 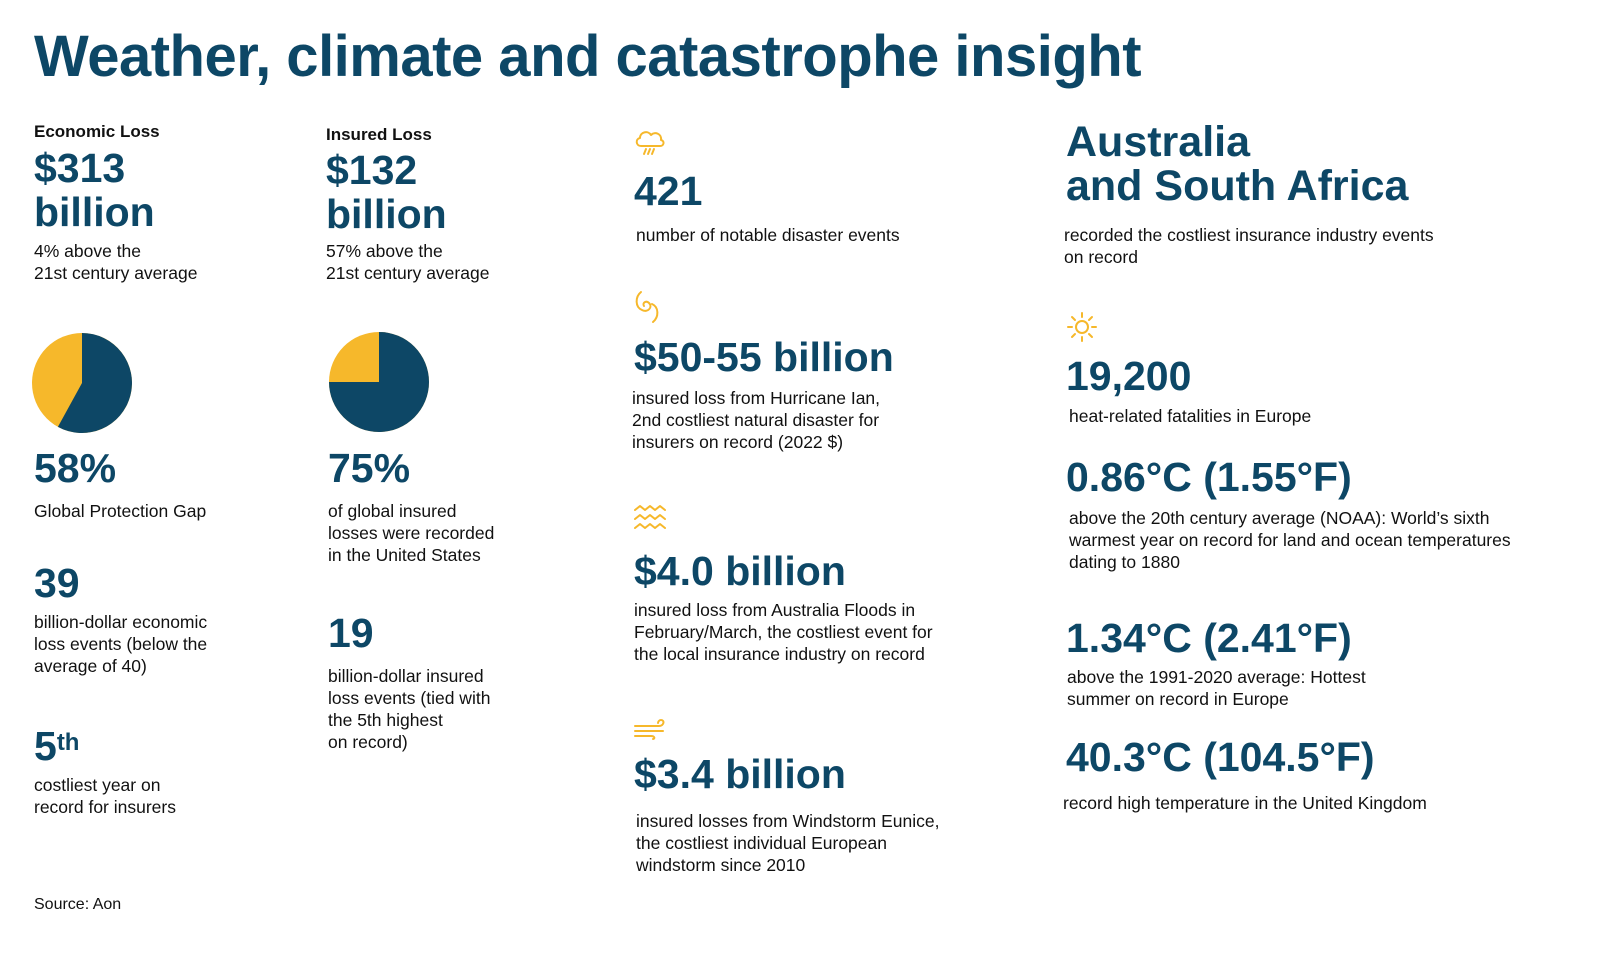 I want to click on costliest-year-desc: costliest year on record for insurers, so click(x=105, y=796).